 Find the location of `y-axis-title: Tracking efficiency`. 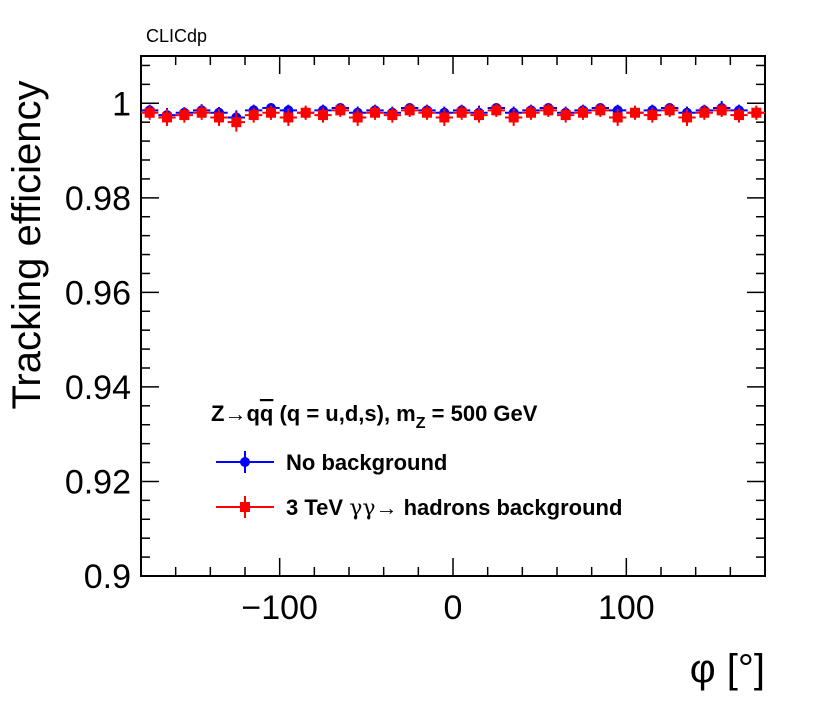

y-axis-title: Tracking efficiency is located at coordinates (27, 244).